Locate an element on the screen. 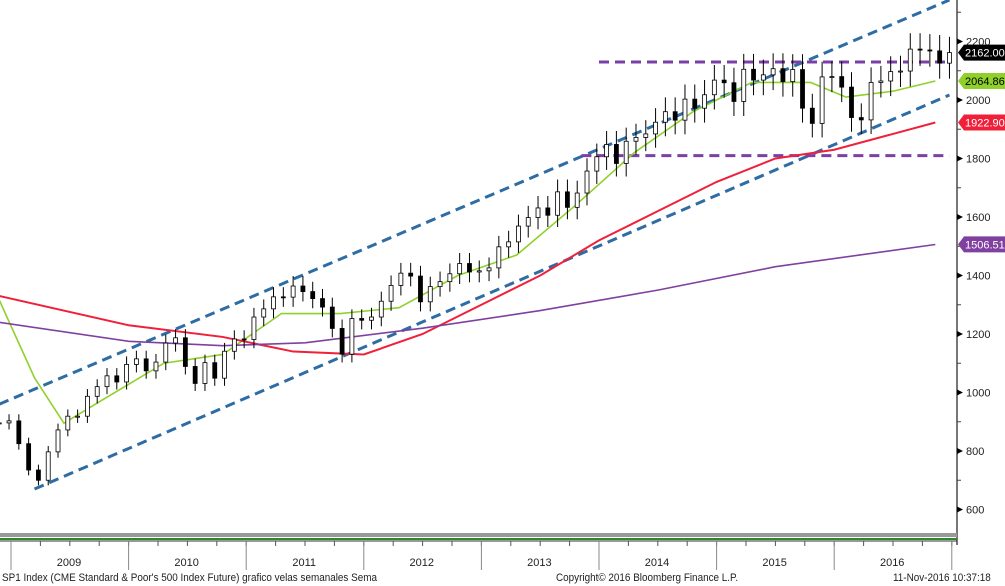 This screenshot has height=586, width=1005. x-tick-label: 2015 is located at coordinates (774, 563).